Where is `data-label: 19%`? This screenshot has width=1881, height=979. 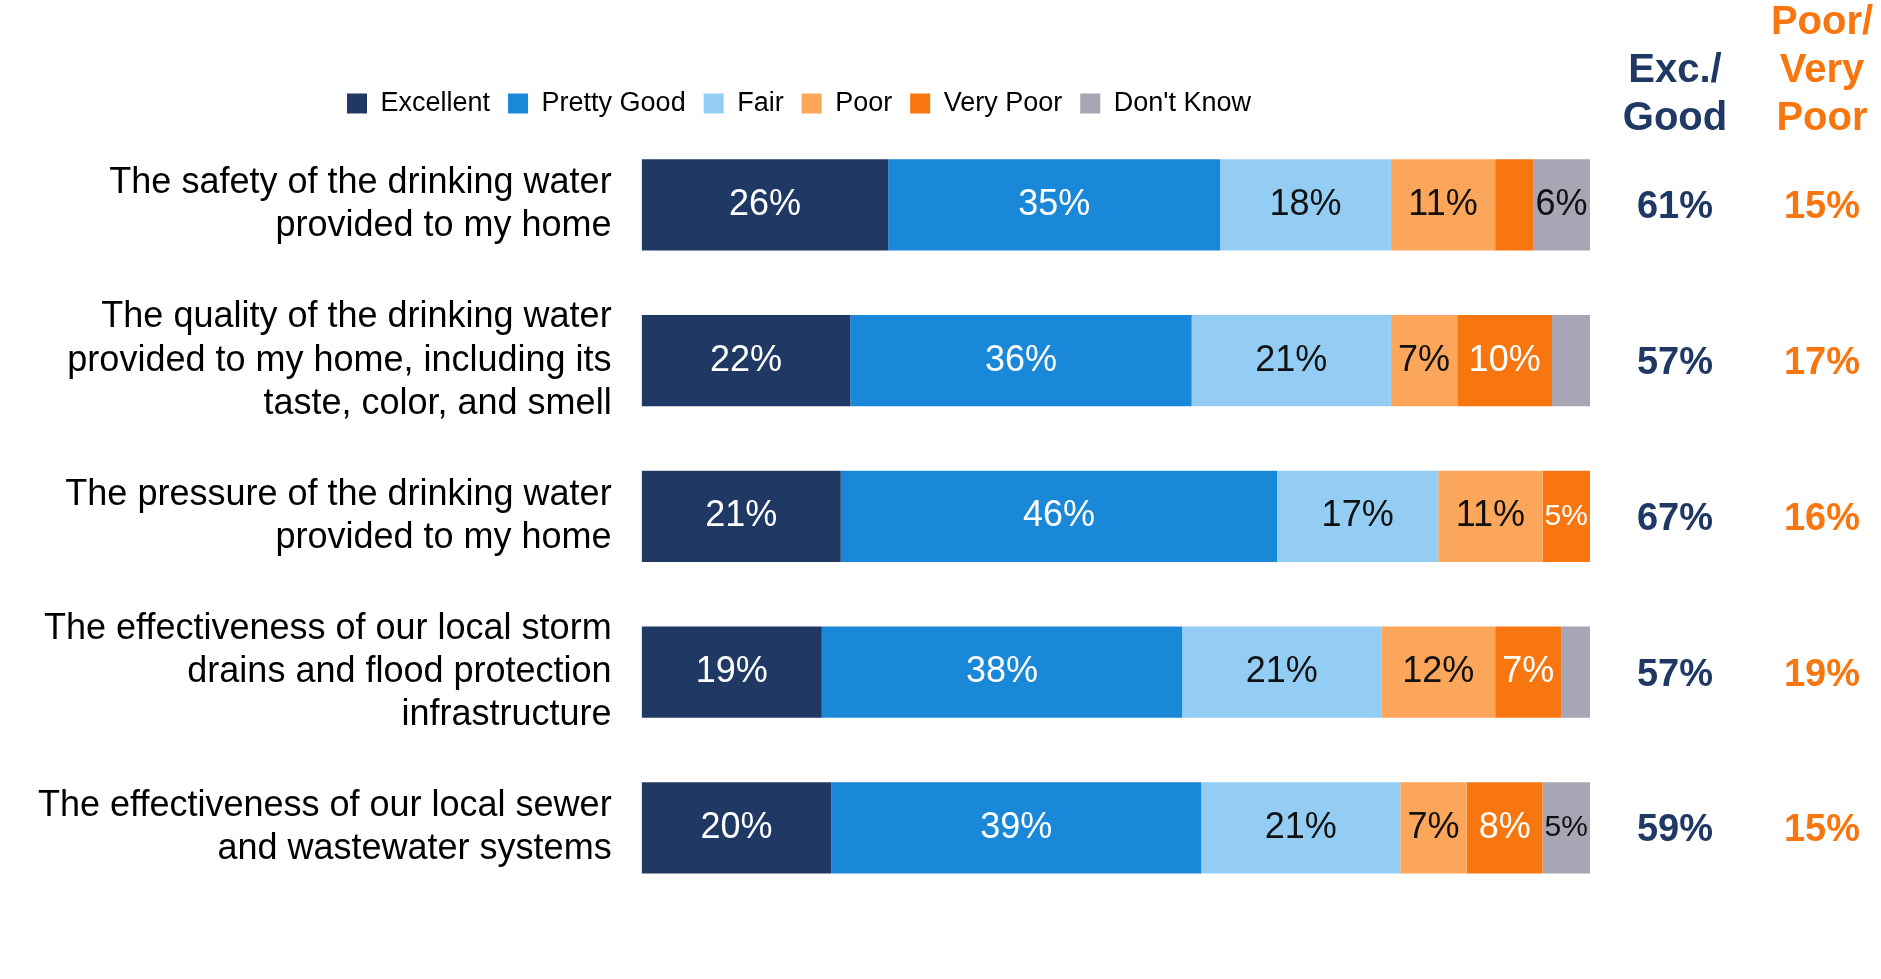
data-label: 19% is located at coordinates (731, 670).